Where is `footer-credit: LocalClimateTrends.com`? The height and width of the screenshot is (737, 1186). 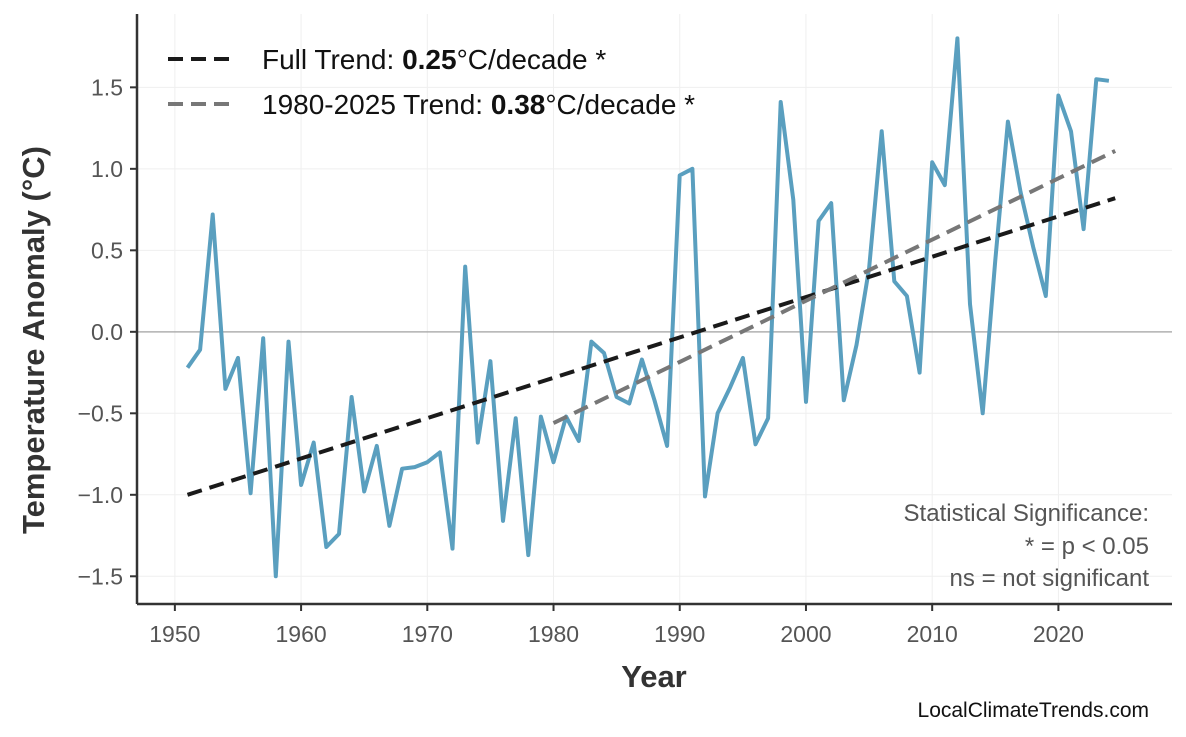 footer-credit: LocalClimateTrends.com is located at coordinates (1033, 710).